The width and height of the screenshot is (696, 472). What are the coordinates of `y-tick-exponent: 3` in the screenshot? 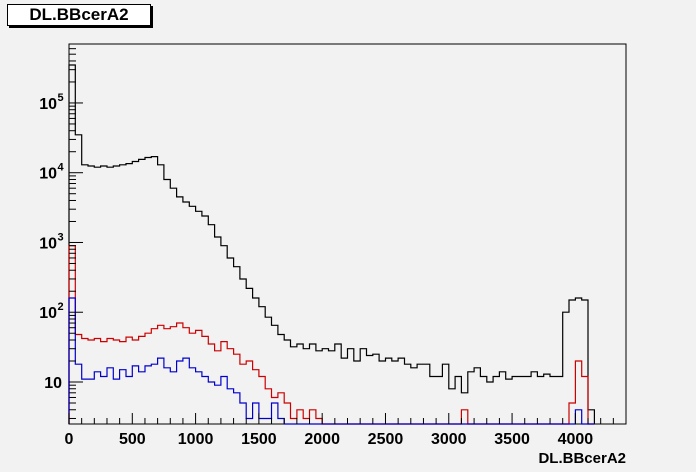 It's located at (61, 237).